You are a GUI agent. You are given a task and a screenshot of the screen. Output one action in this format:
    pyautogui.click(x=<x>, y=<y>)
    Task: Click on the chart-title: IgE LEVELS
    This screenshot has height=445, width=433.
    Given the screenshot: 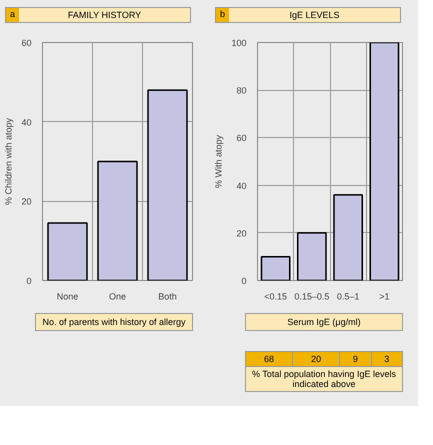 What is the action you would take?
    pyautogui.click(x=314, y=15)
    